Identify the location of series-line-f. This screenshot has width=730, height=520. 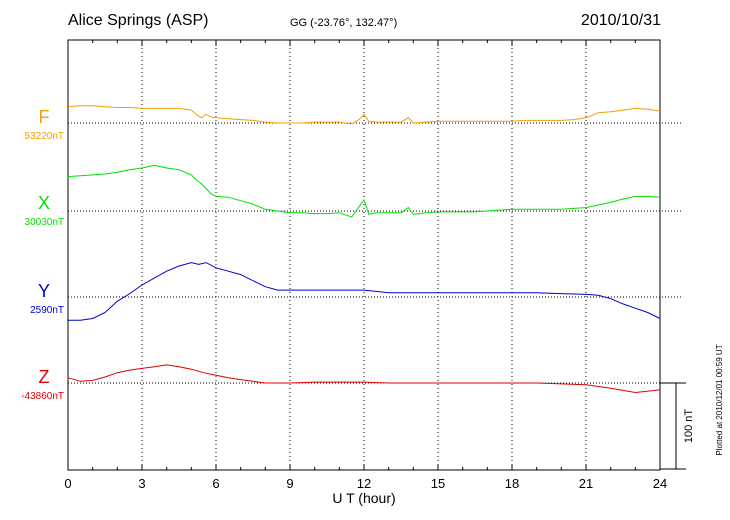
(364, 115).